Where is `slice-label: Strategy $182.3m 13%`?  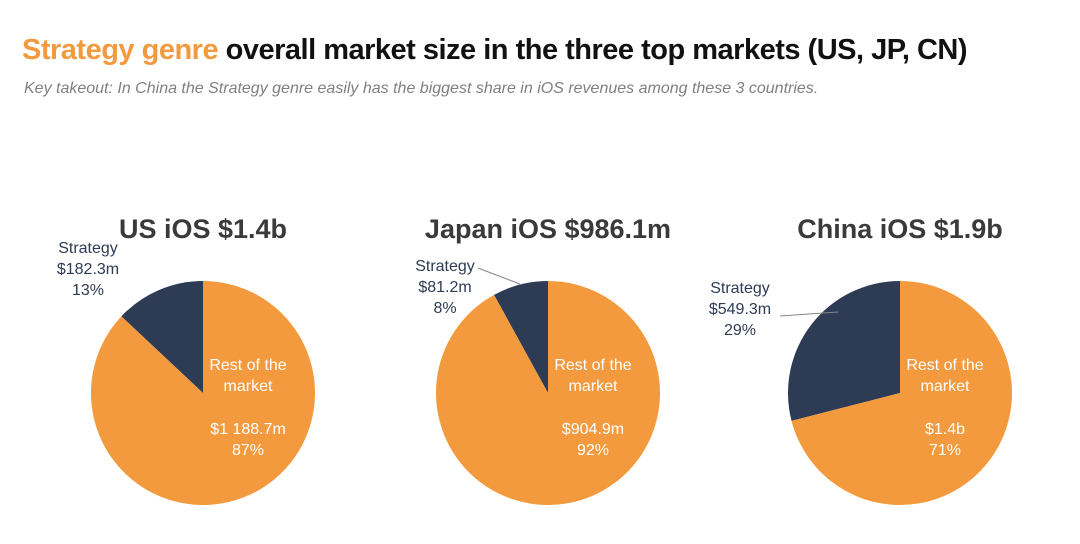
slice-label: Strategy $182.3m 13% is located at coordinates (88, 269).